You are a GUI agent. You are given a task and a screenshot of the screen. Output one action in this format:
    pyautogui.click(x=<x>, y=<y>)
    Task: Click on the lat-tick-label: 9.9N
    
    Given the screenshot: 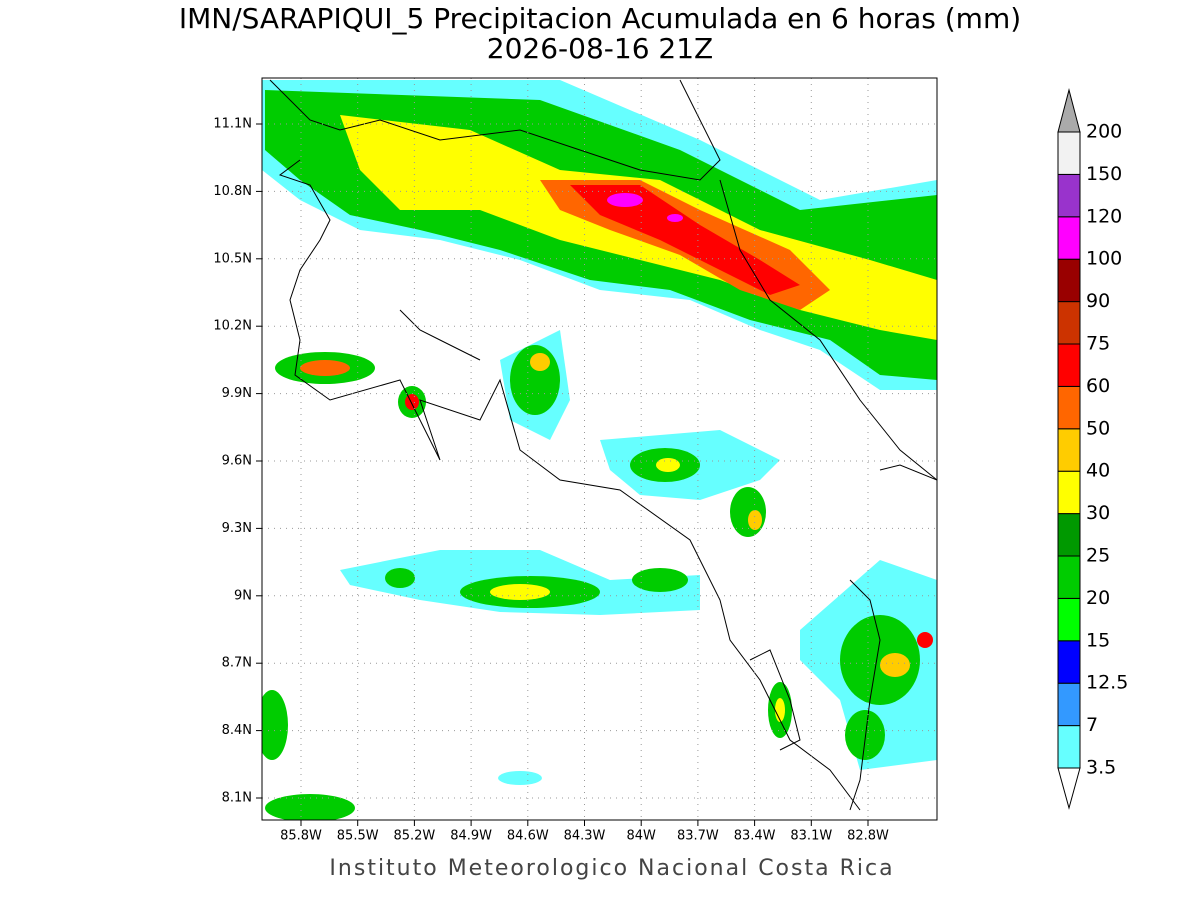 What is the action you would take?
    pyautogui.click(x=237, y=393)
    